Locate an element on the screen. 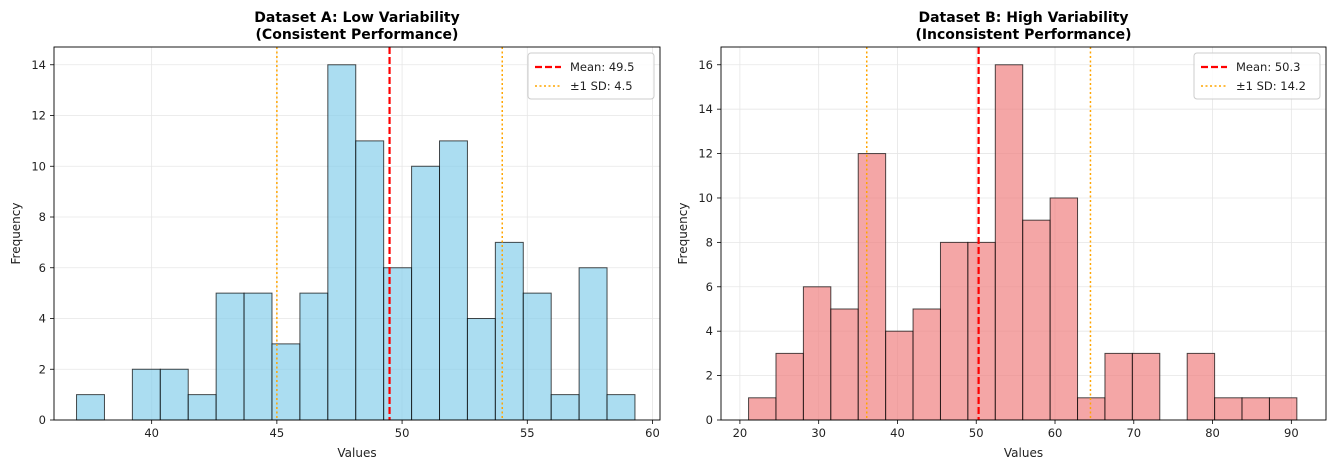 Image resolution: width=1334 pixels, height=474 pixels. x-tick-label: 55 is located at coordinates (527, 433).